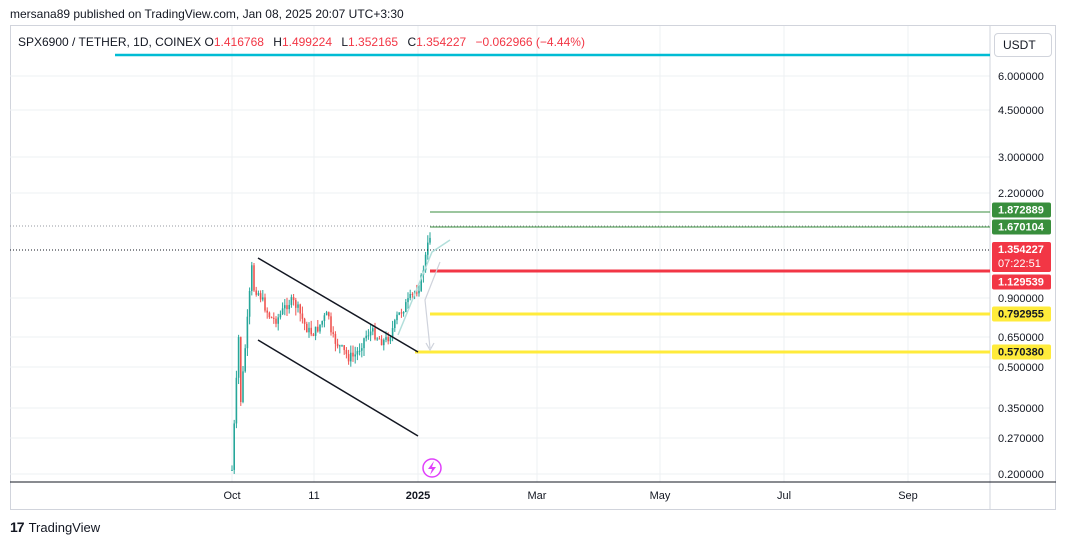 This screenshot has height=545, width=1067. I want to click on time-tick-label: Jul, so click(784, 496).